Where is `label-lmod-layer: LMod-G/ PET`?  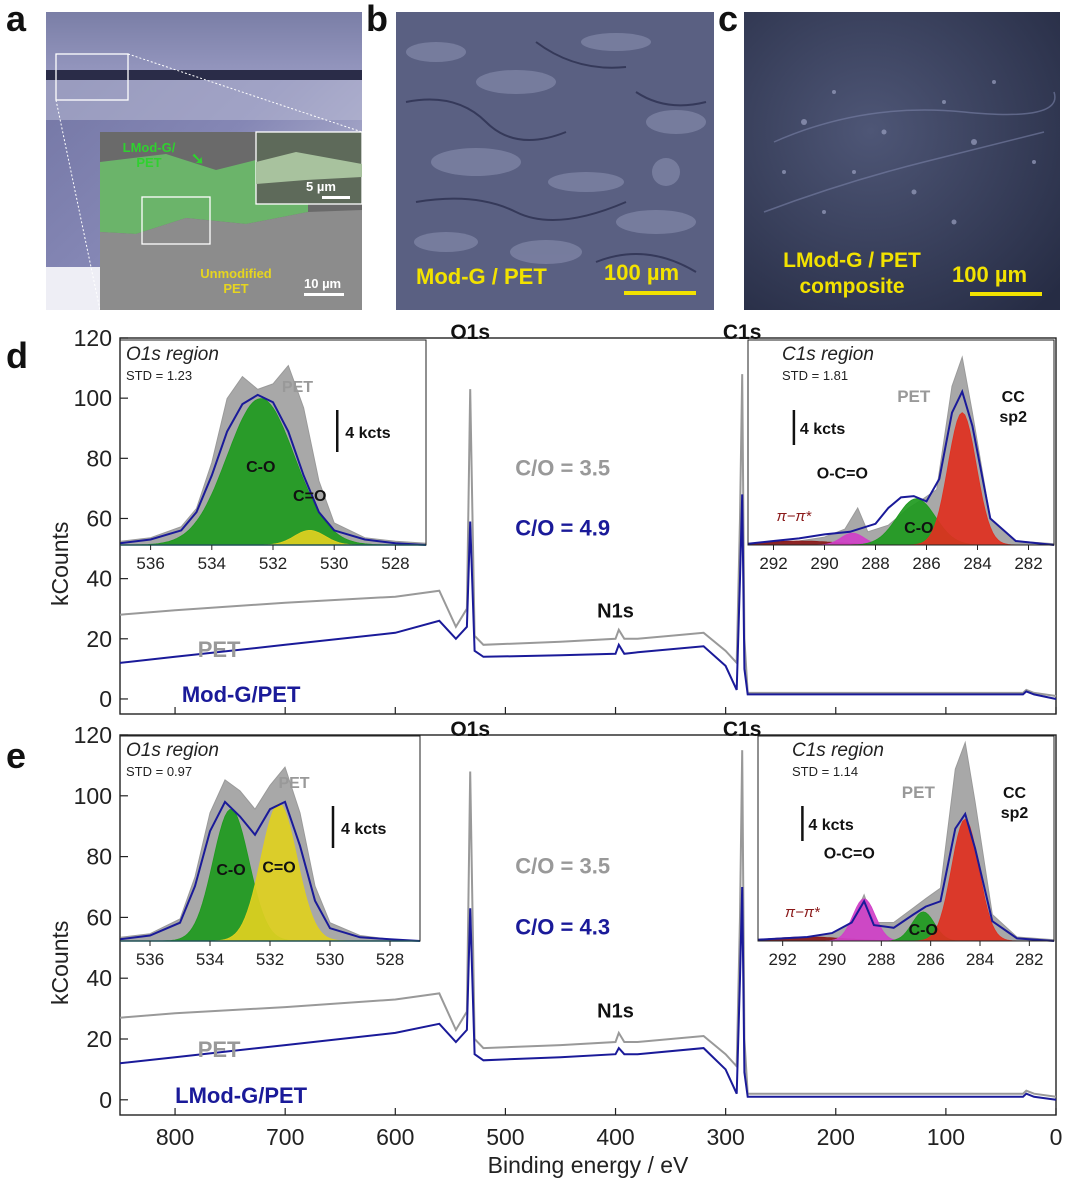 label-lmod-layer: LMod-G/ PET is located at coordinates (149, 155).